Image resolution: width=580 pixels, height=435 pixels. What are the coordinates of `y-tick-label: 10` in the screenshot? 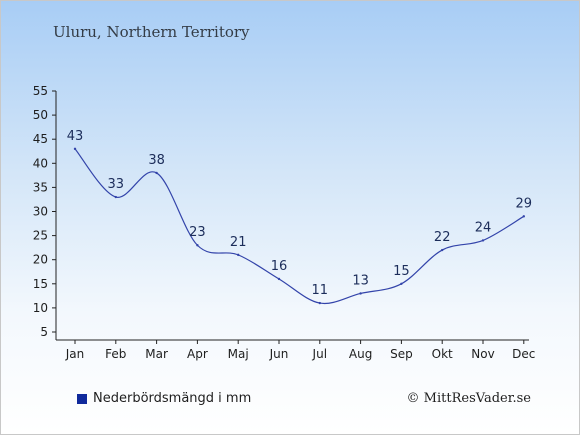 It's located at (40, 308).